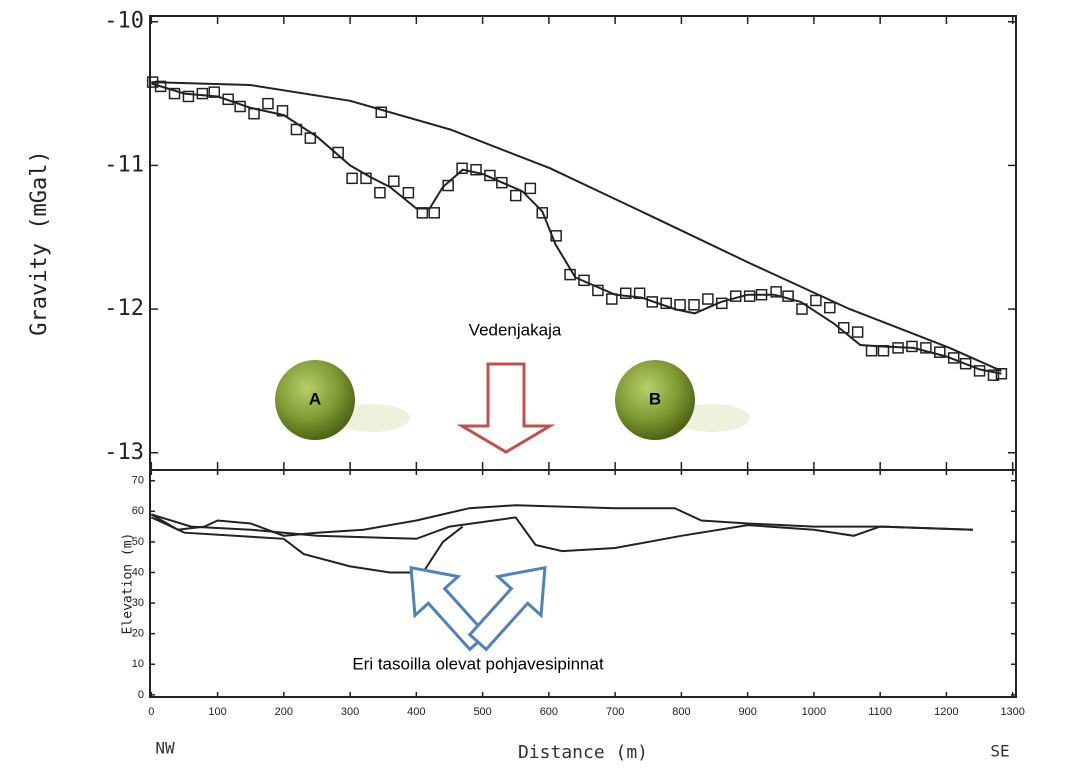  Describe the element at coordinates (128, 584) in the screenshot. I see `y-axis-label: Elevation (m)` at that location.